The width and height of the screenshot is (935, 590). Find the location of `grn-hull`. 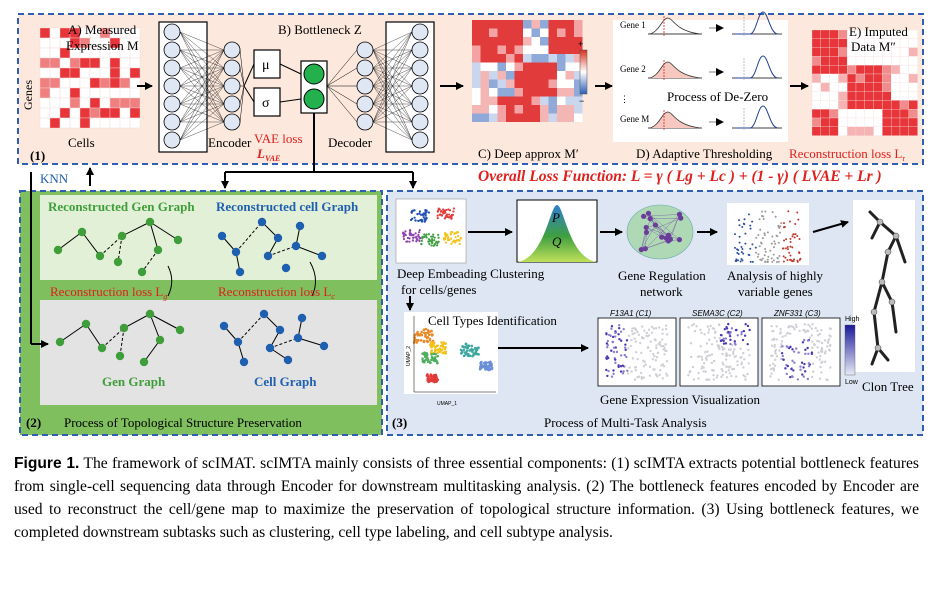

grn-hull is located at coordinates (660, 232).